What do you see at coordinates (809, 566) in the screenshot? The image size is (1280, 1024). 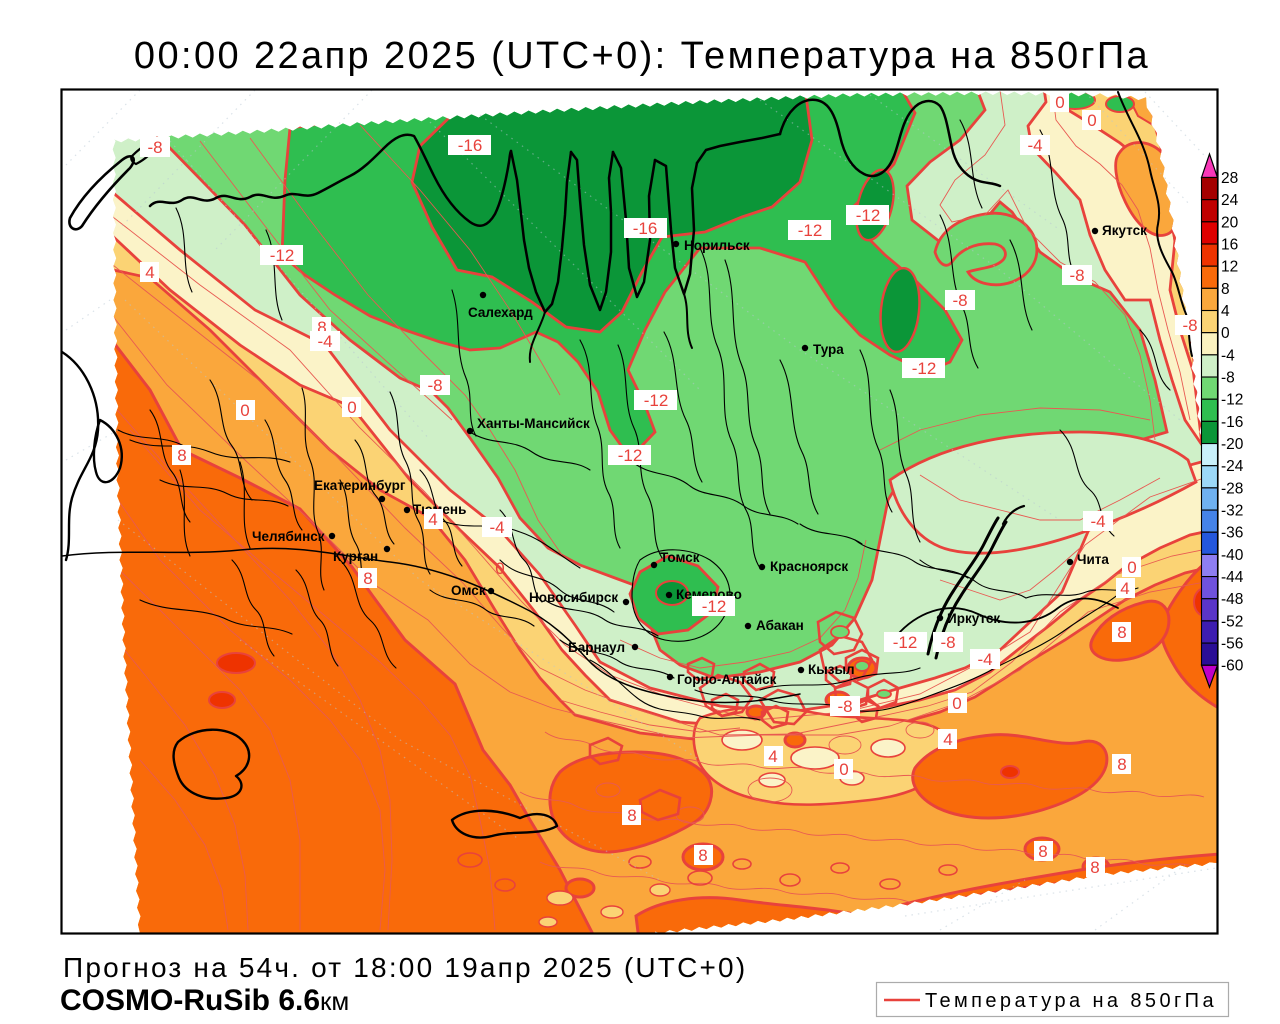 I see `svg-text: Красноярск` at bounding box center [809, 566].